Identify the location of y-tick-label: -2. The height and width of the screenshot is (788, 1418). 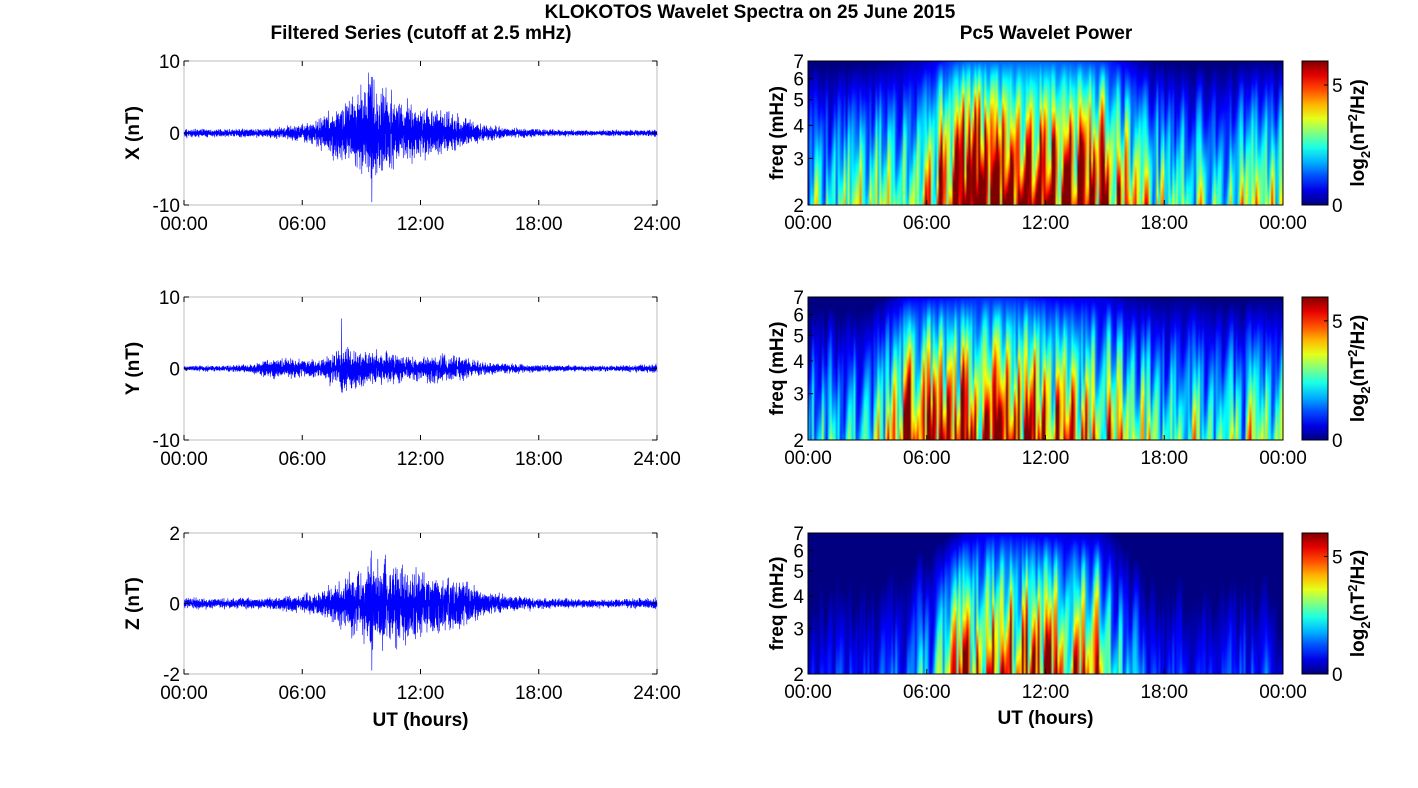
(171, 675).